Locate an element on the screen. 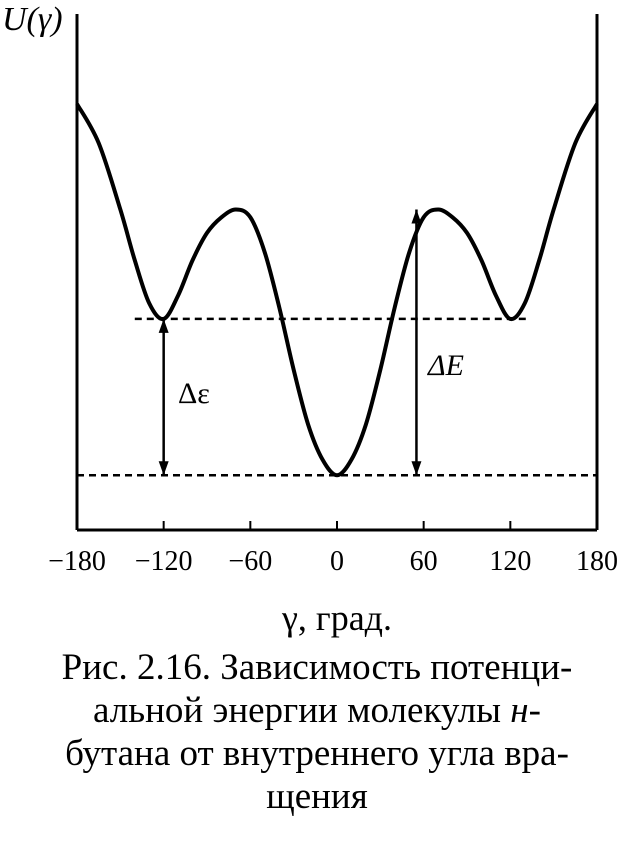  x-axis-label: γ, град. is located at coordinates (336, 618).